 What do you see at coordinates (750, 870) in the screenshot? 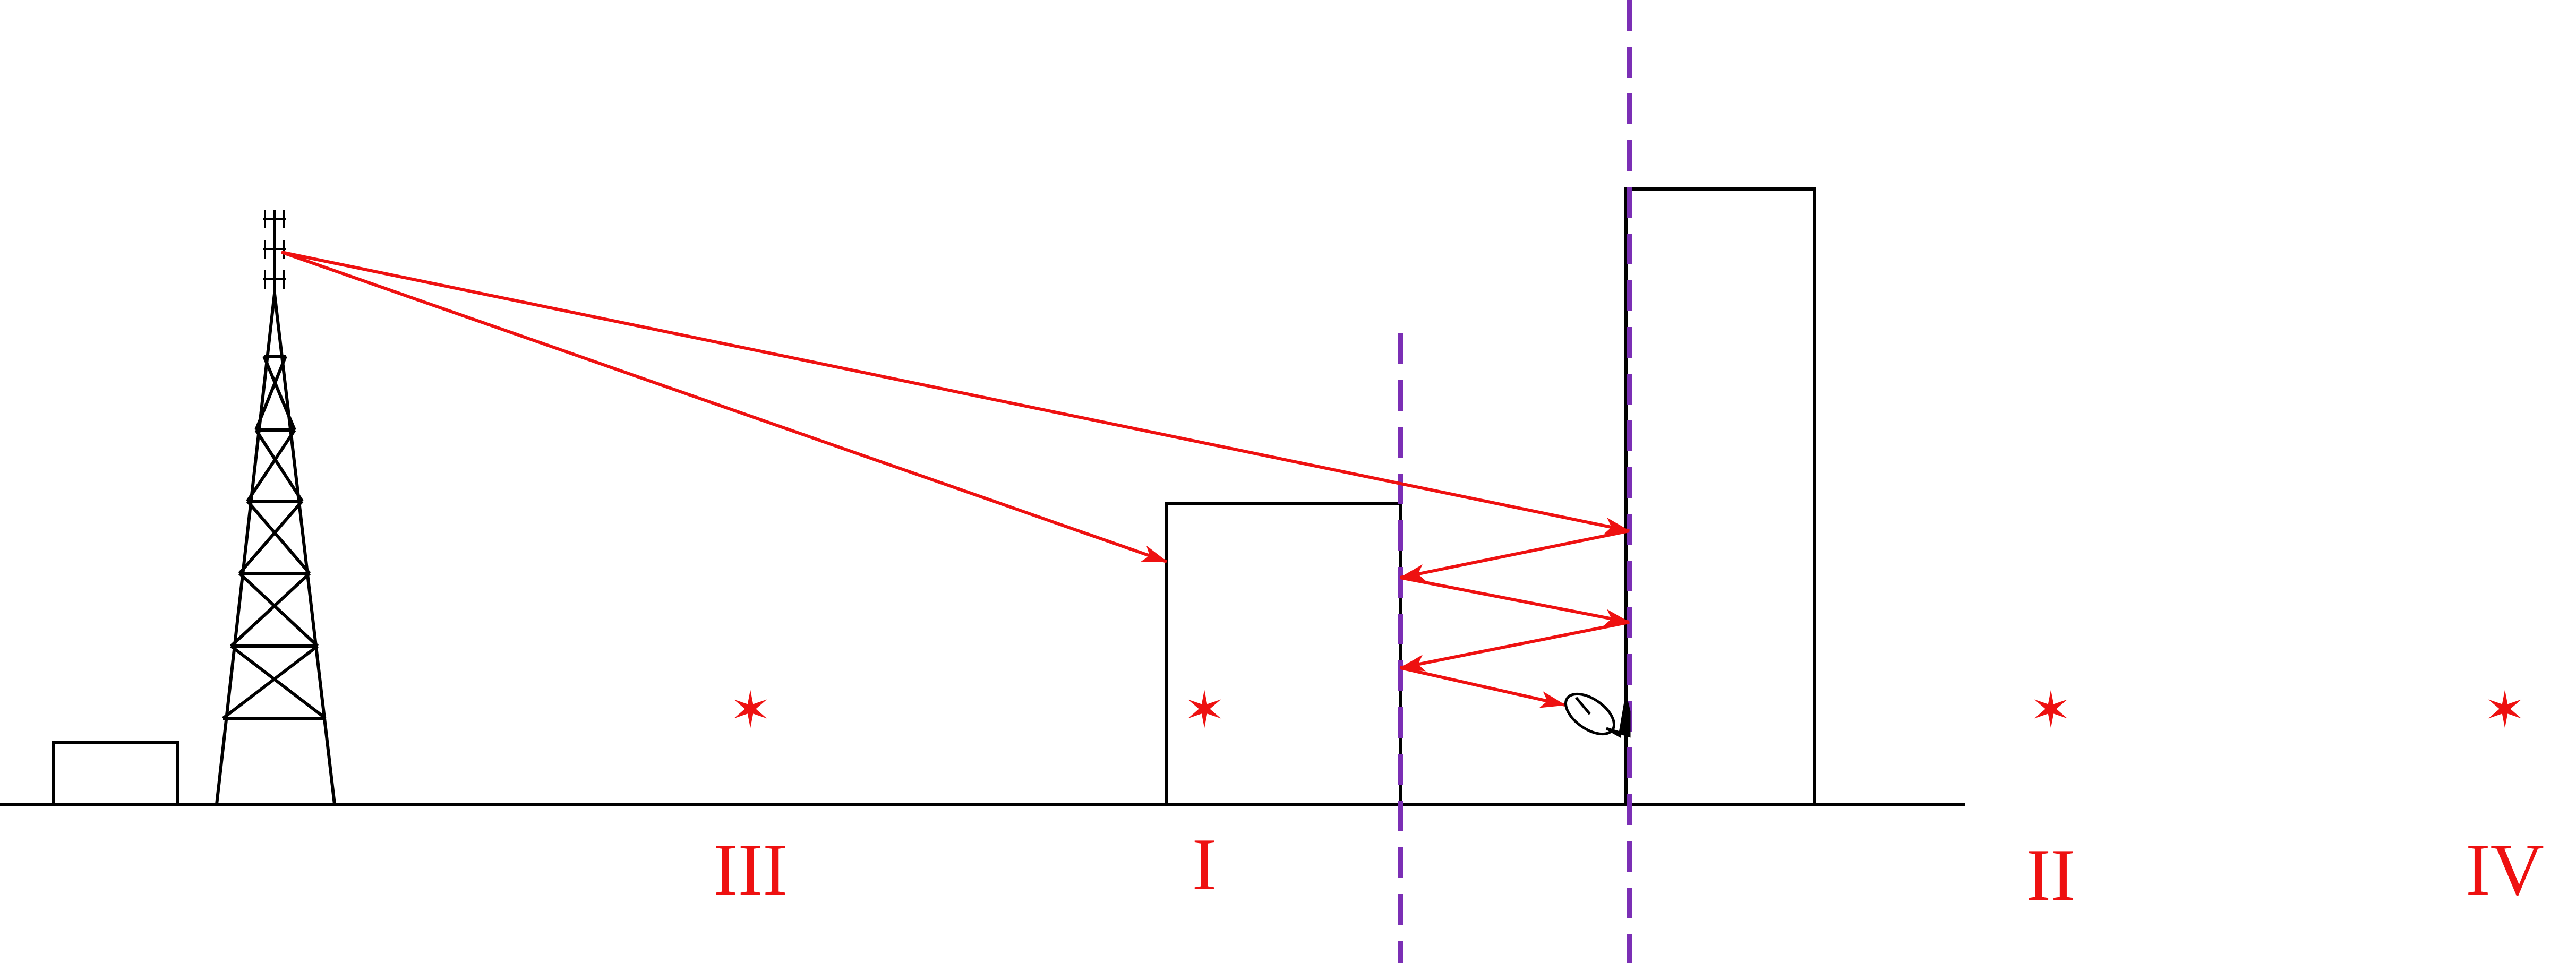
I see `region-label-iii: III` at bounding box center [750, 870].